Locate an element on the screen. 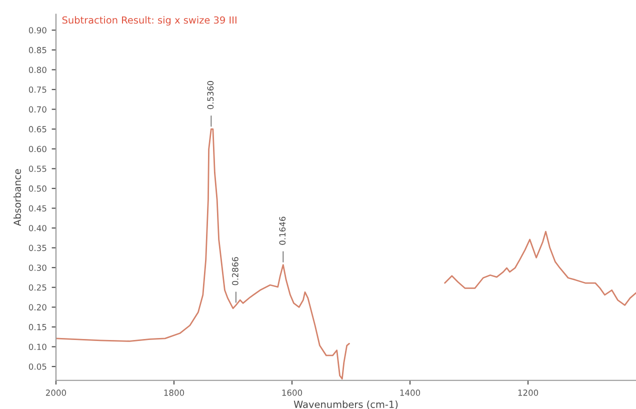 The height and width of the screenshot is (409, 636). y-tick-label: 0.05 is located at coordinates (37, 367).